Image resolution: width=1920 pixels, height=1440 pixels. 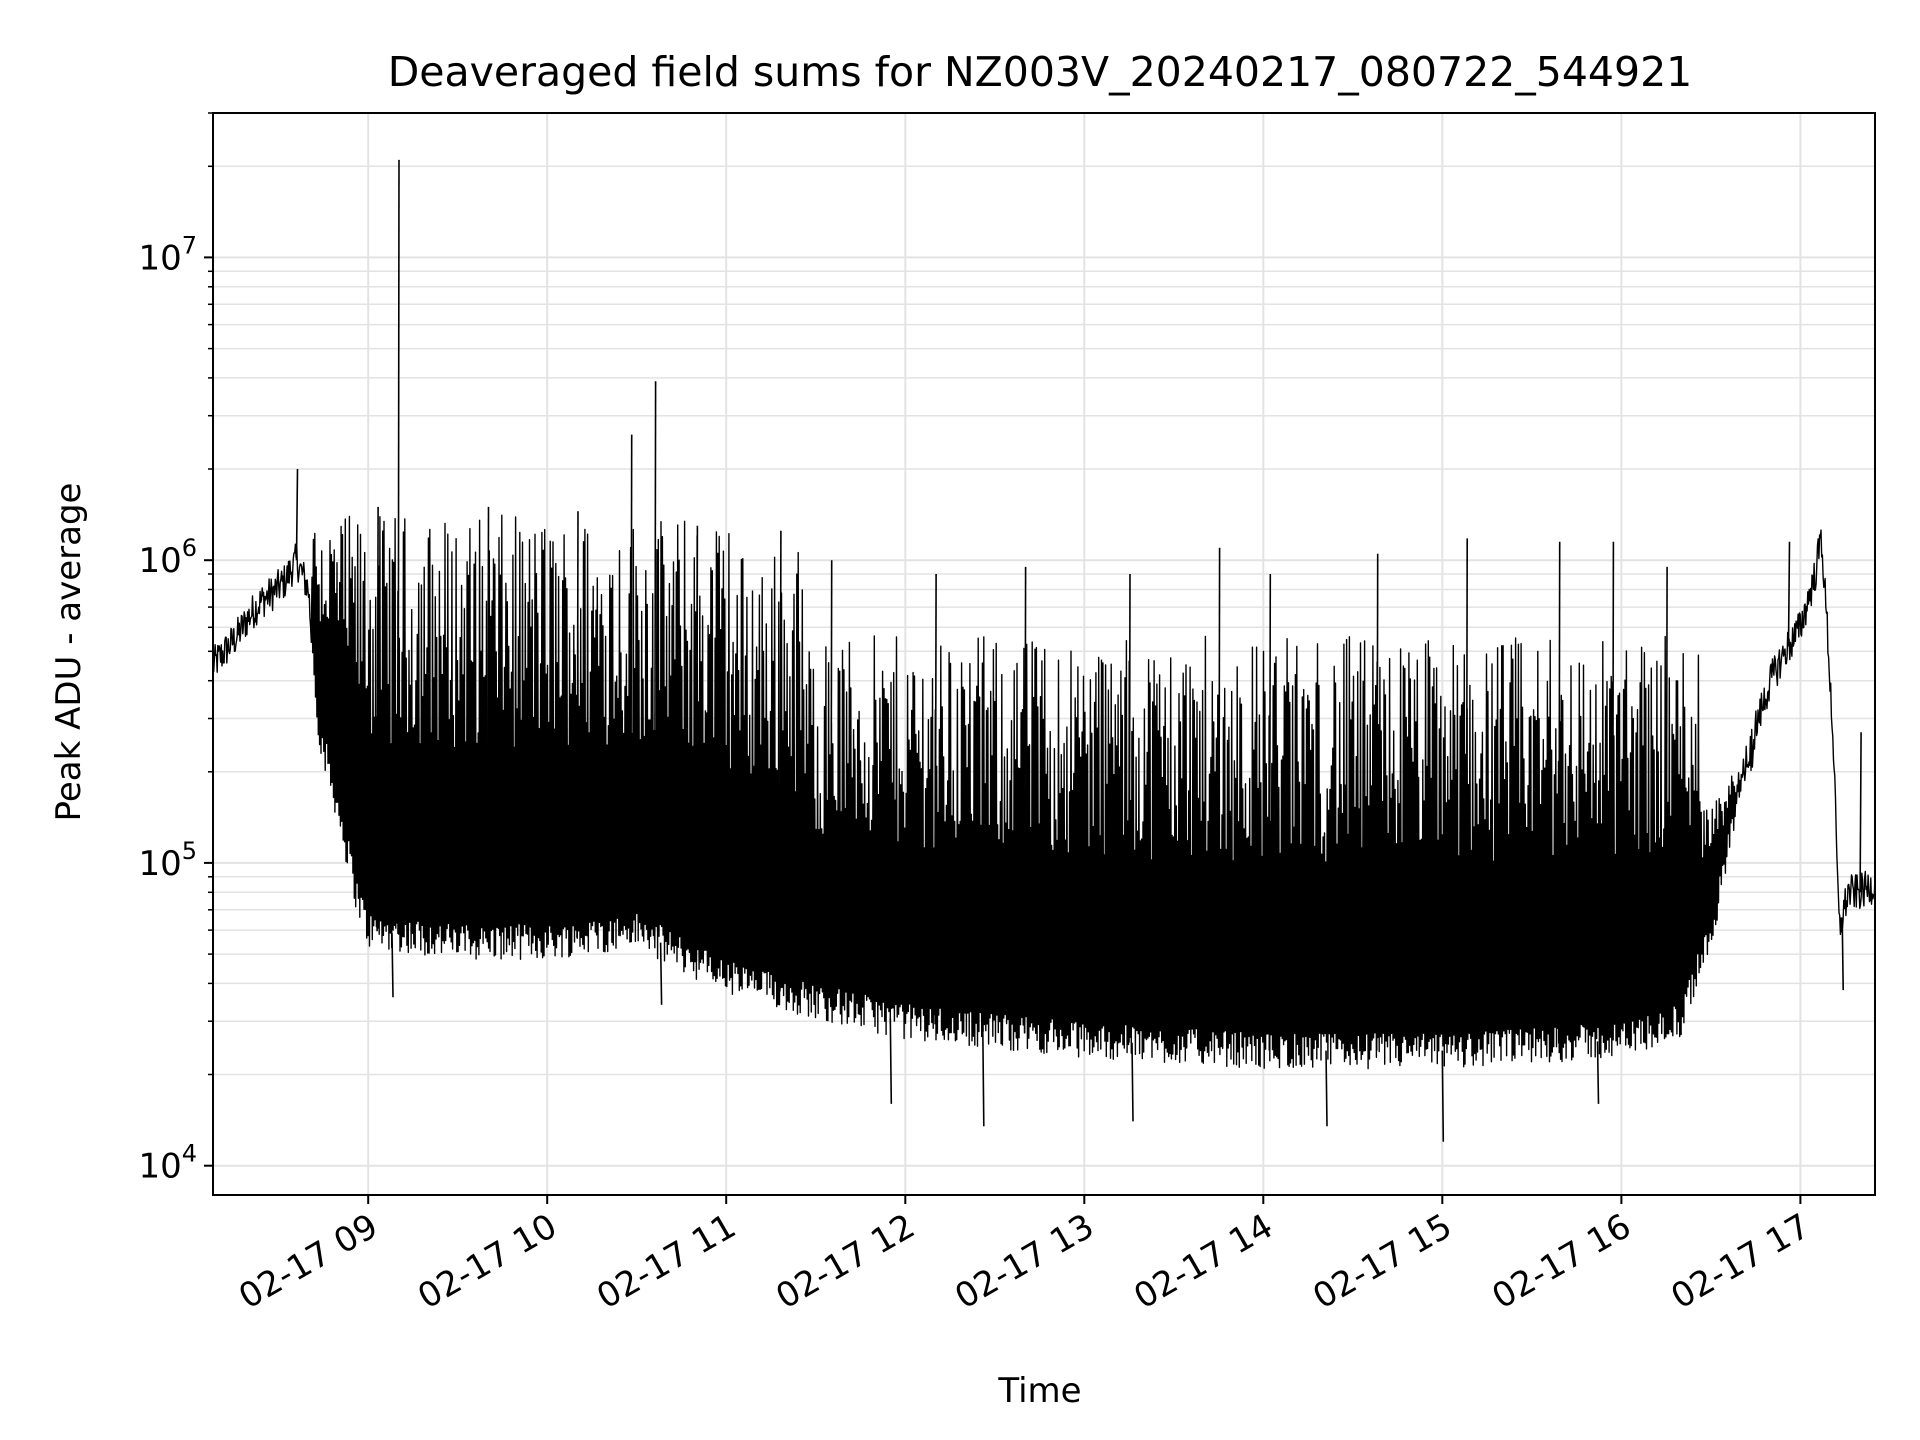 What do you see at coordinates (1039, 1391) in the screenshot?
I see `x-axis-label: Time` at bounding box center [1039, 1391].